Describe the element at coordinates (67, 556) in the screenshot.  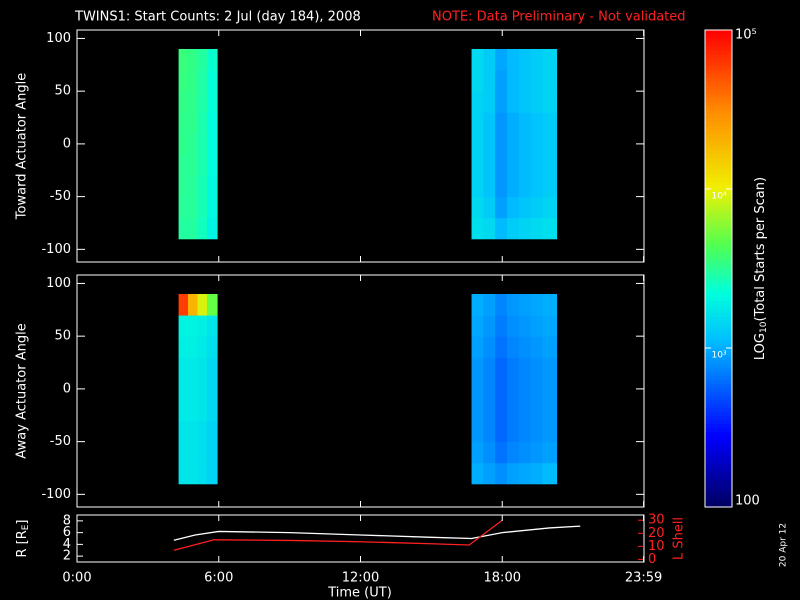
I see `y-tick-label: 2` at that location.